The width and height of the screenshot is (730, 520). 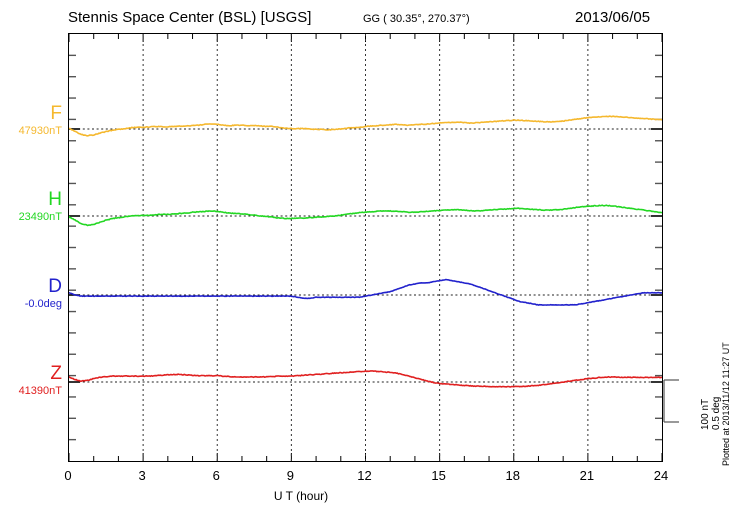 What do you see at coordinates (661, 475) in the screenshot?
I see `x-tick-label-24: 24` at bounding box center [661, 475].